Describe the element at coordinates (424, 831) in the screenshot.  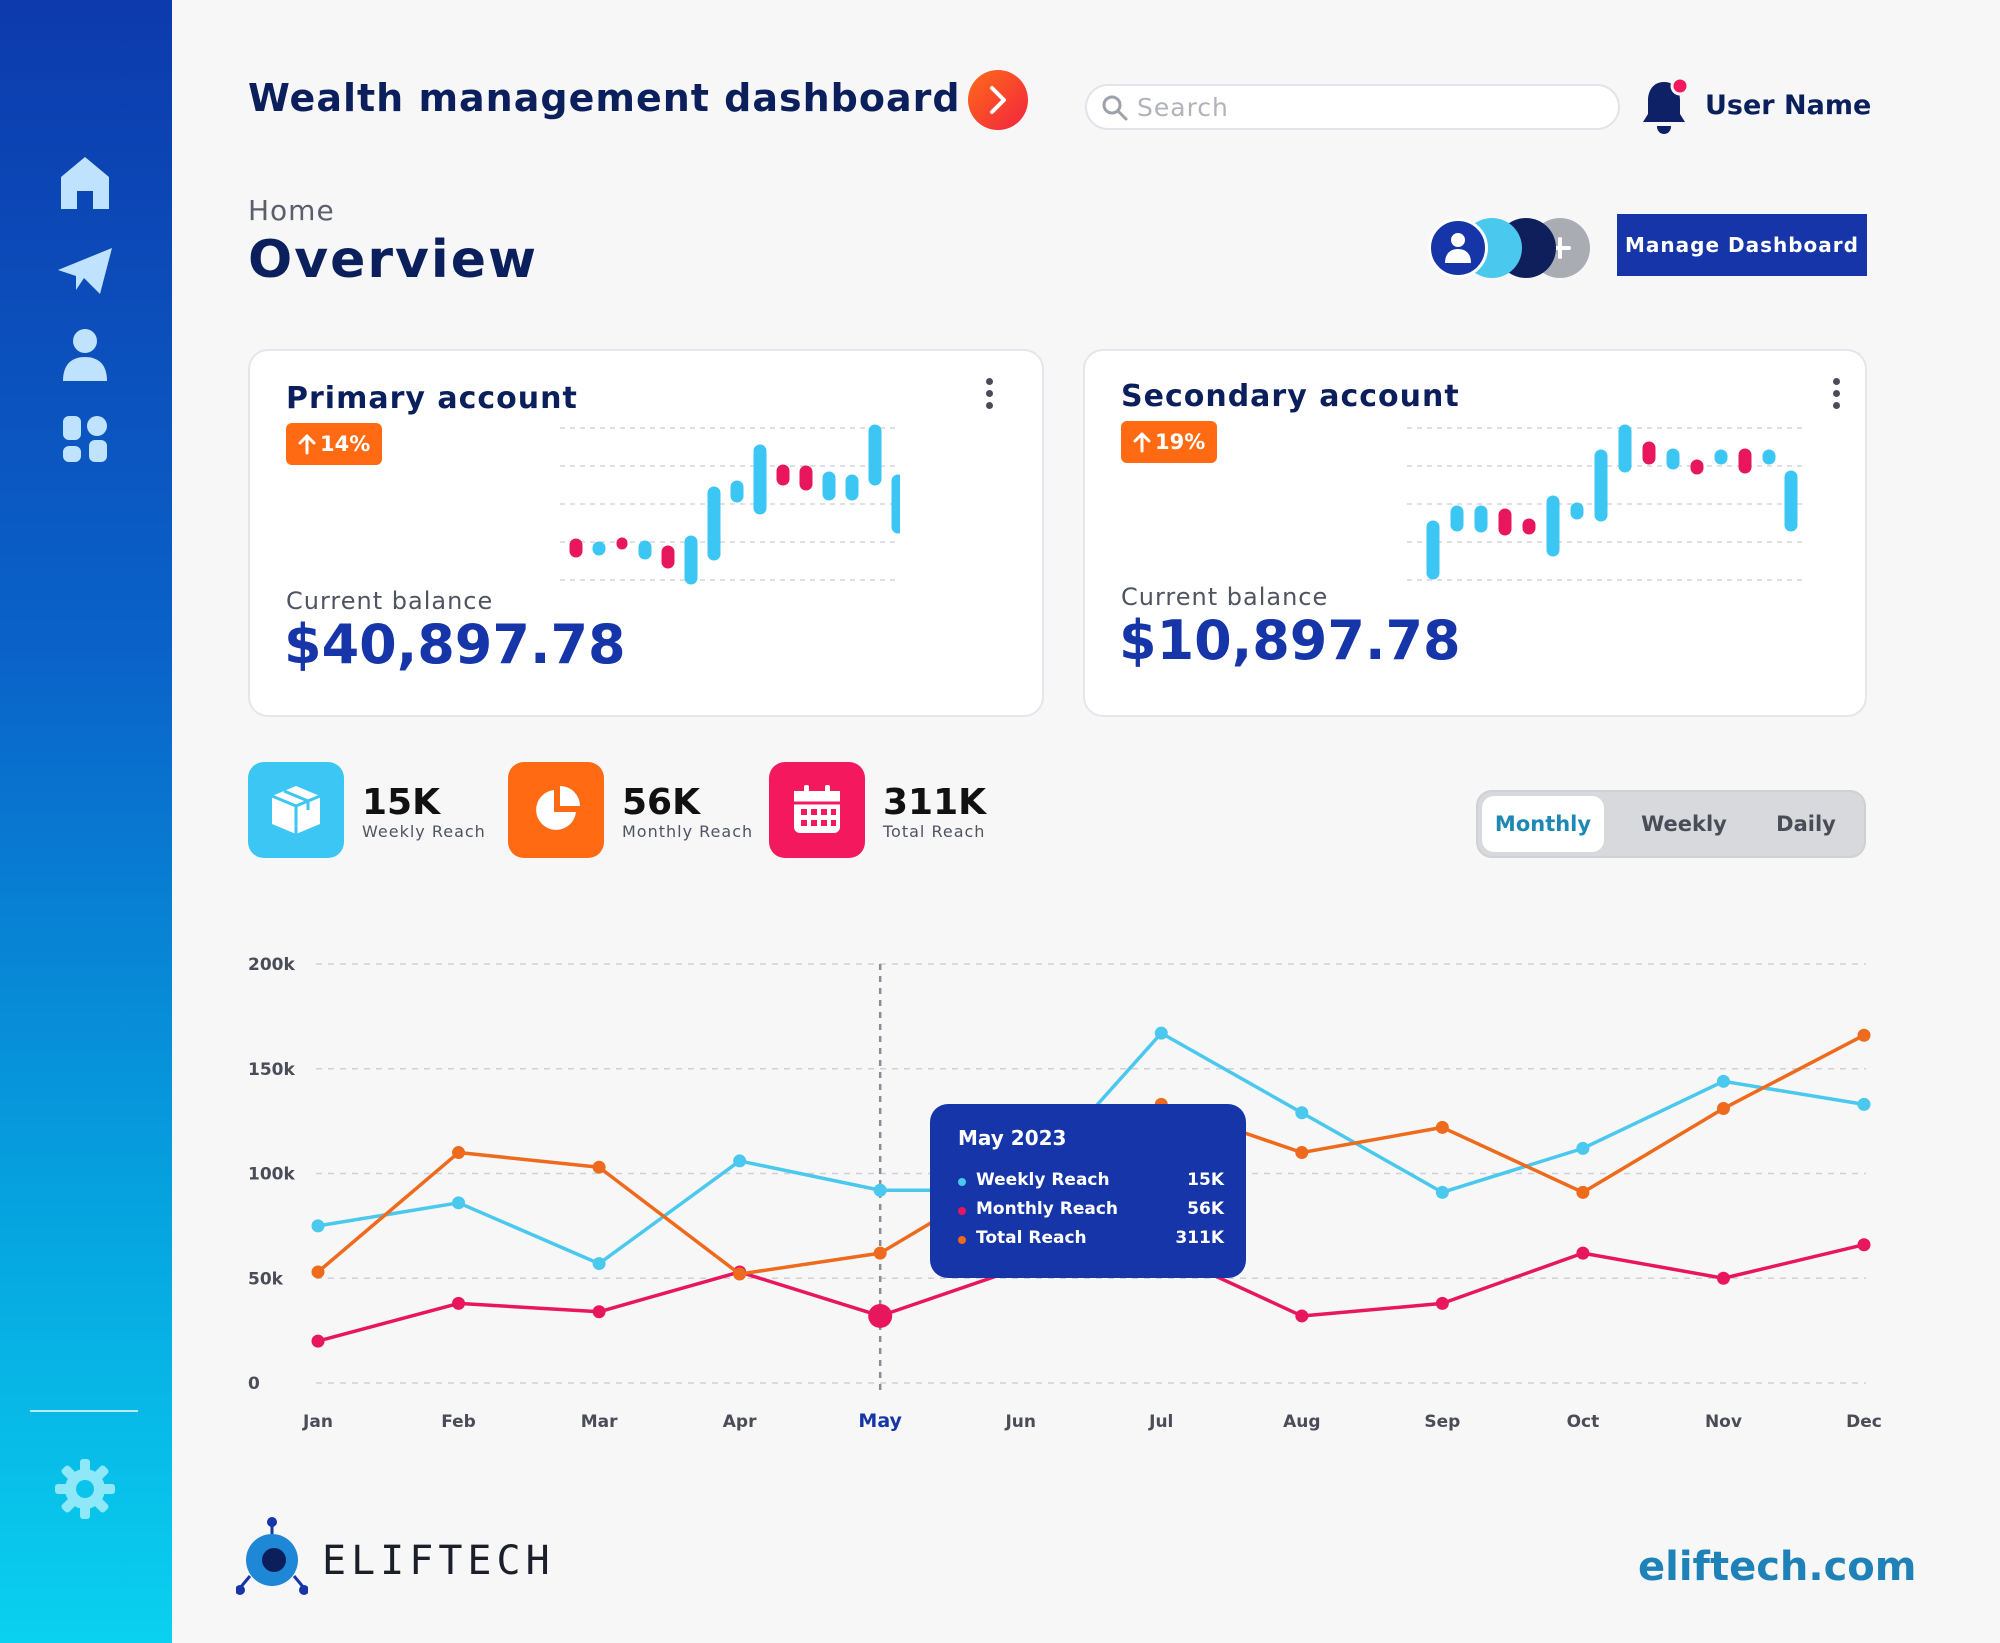
I see `stat-label: Weekly Reach` at that location.